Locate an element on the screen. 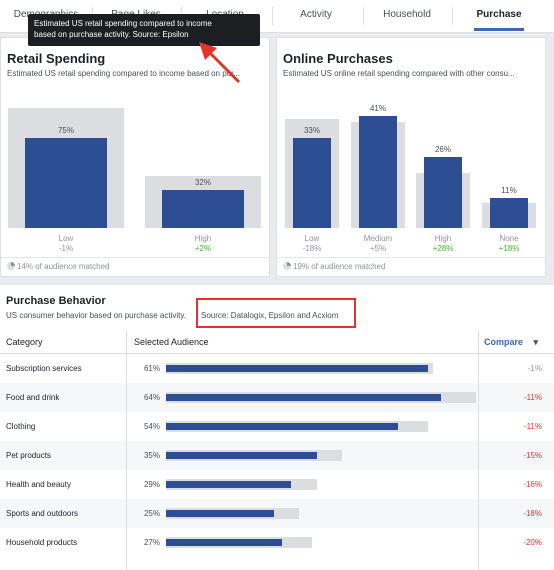  column-header-compare: Compare ▾ is located at coordinates (511, 342).